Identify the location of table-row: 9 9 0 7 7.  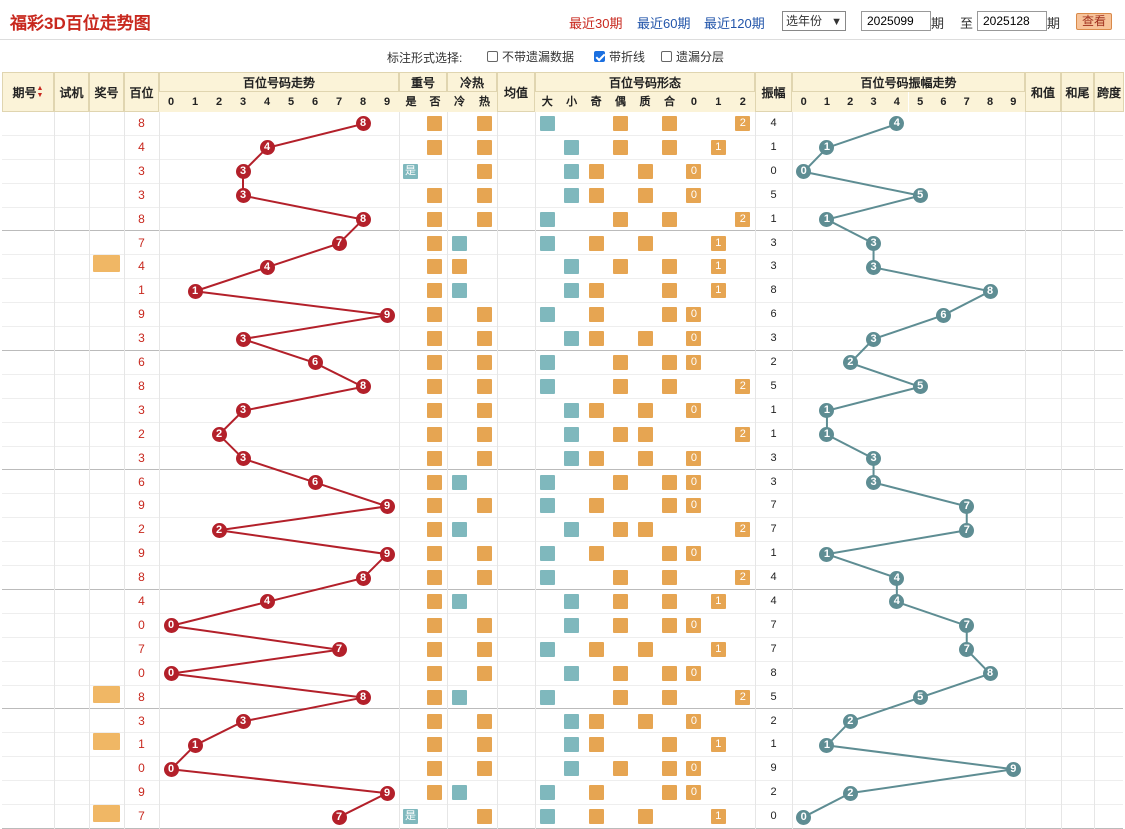
(562, 506).